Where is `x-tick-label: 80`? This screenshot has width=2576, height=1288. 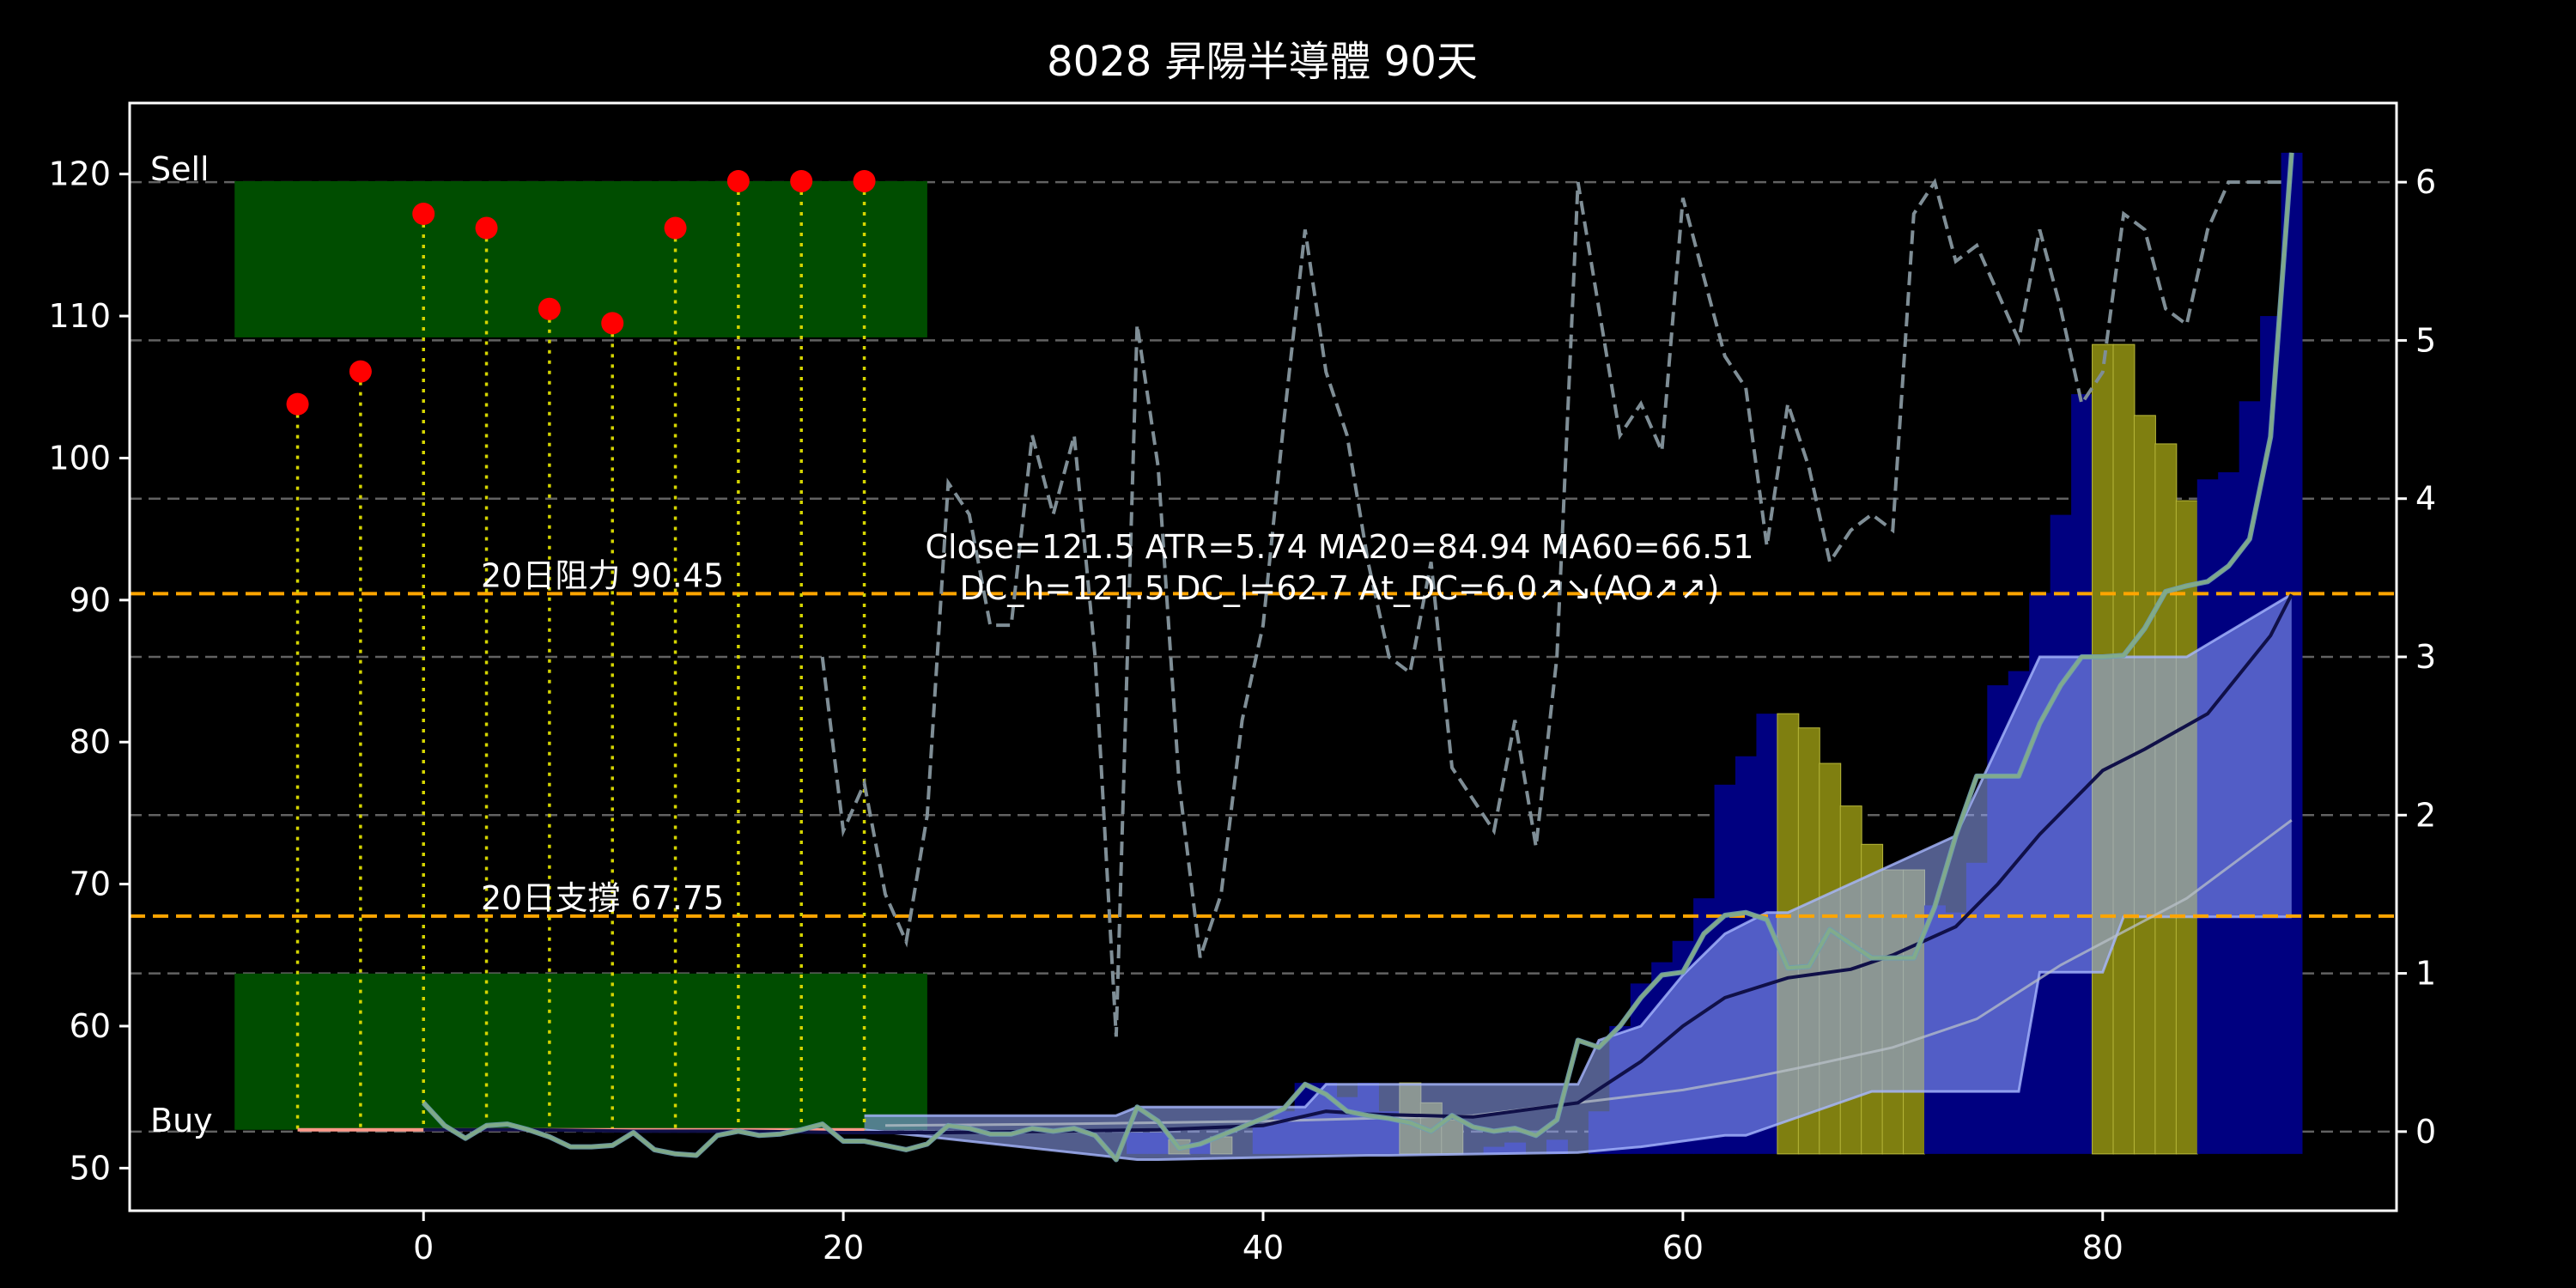
x-tick-label: 80 is located at coordinates (2102, 1248).